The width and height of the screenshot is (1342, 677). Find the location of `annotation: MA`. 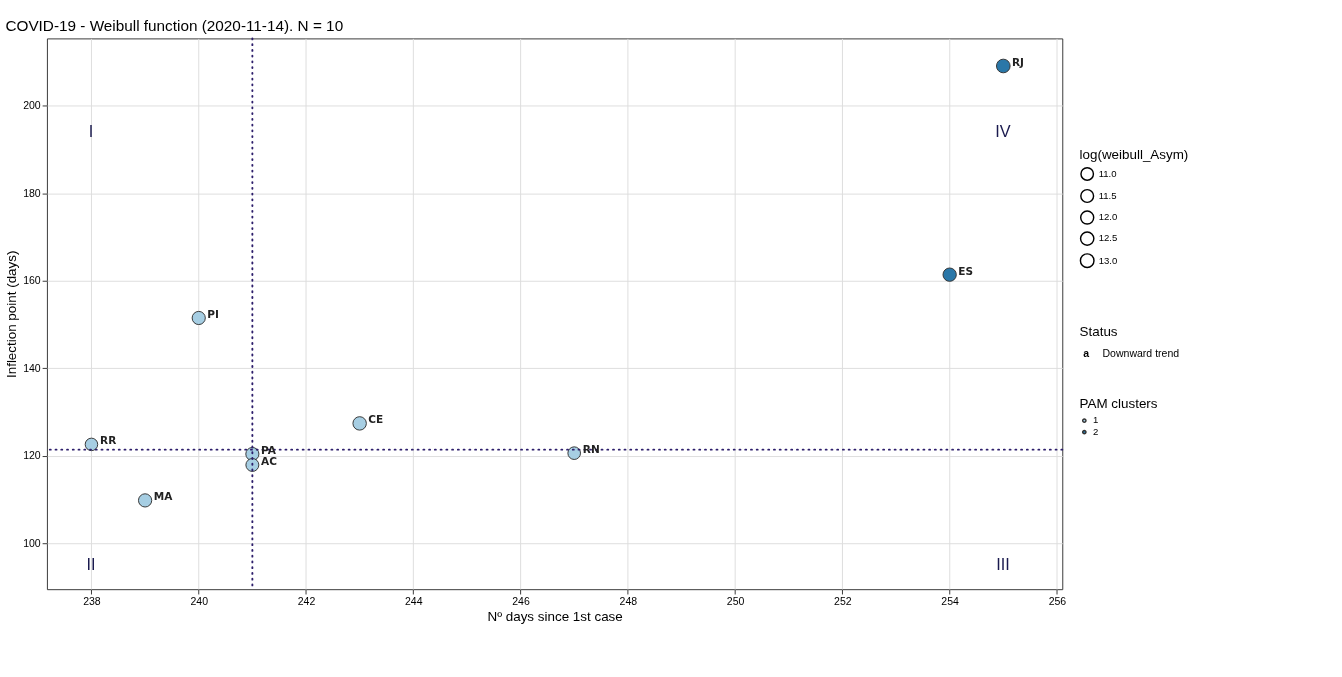

annotation: MA is located at coordinates (163, 496).